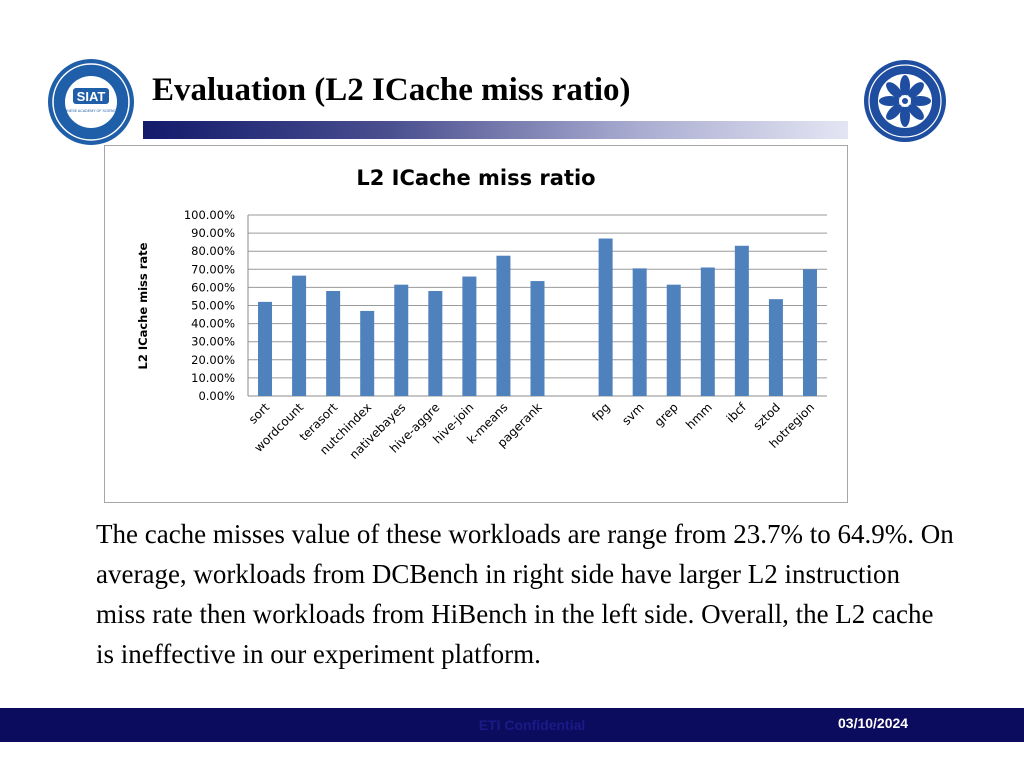 The height and width of the screenshot is (768, 1024). Describe the element at coordinates (905, 101) in the screenshot. I see `cas-logo` at that location.